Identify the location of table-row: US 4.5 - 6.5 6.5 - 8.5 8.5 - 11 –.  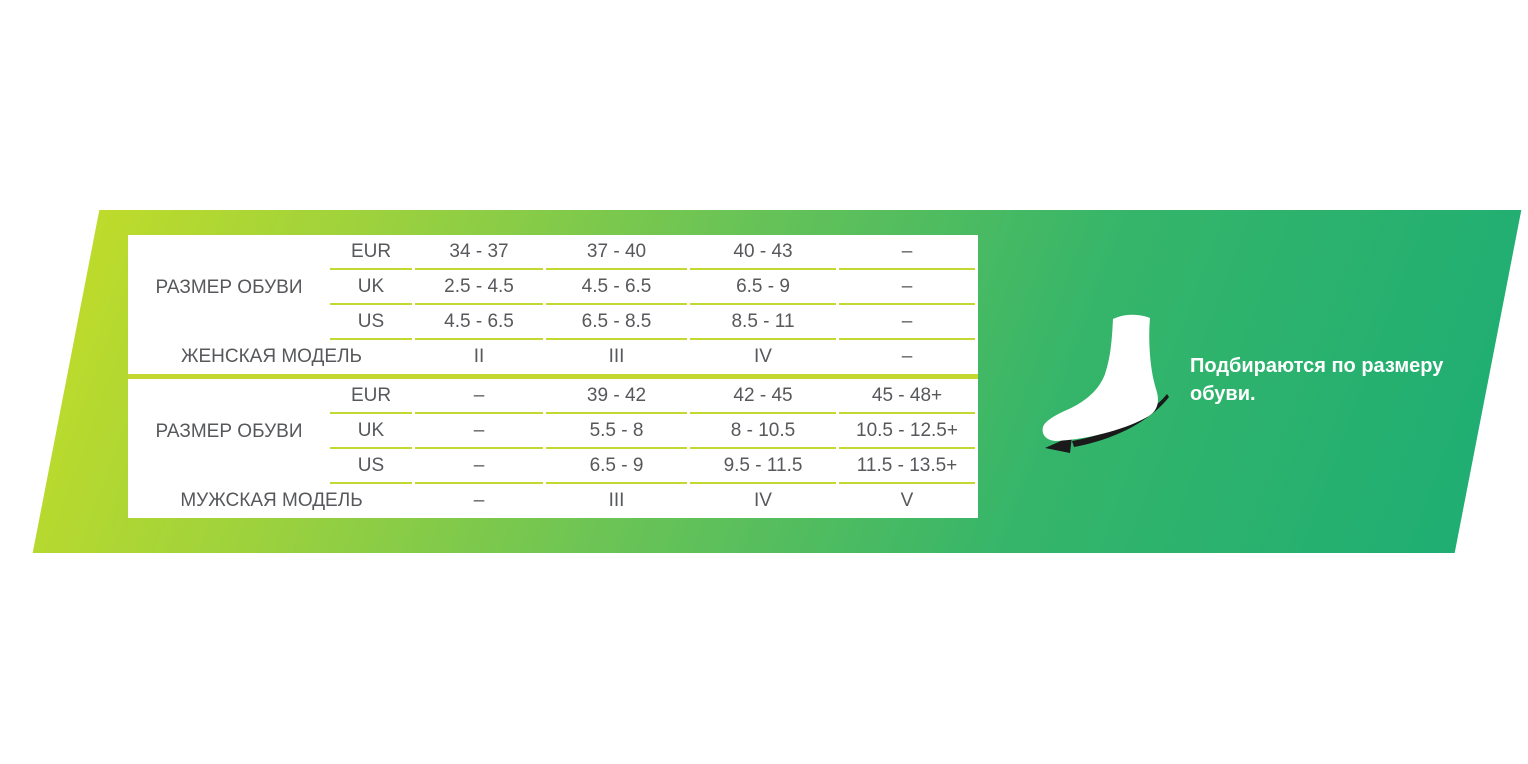
(553, 322).